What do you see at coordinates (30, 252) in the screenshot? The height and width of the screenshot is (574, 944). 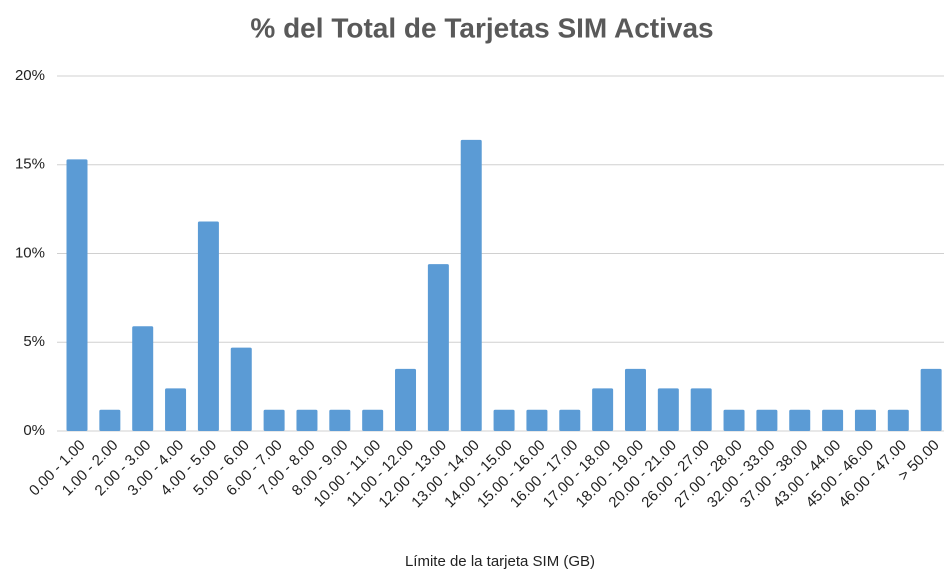 I see `y-tick-label: 10%` at bounding box center [30, 252].